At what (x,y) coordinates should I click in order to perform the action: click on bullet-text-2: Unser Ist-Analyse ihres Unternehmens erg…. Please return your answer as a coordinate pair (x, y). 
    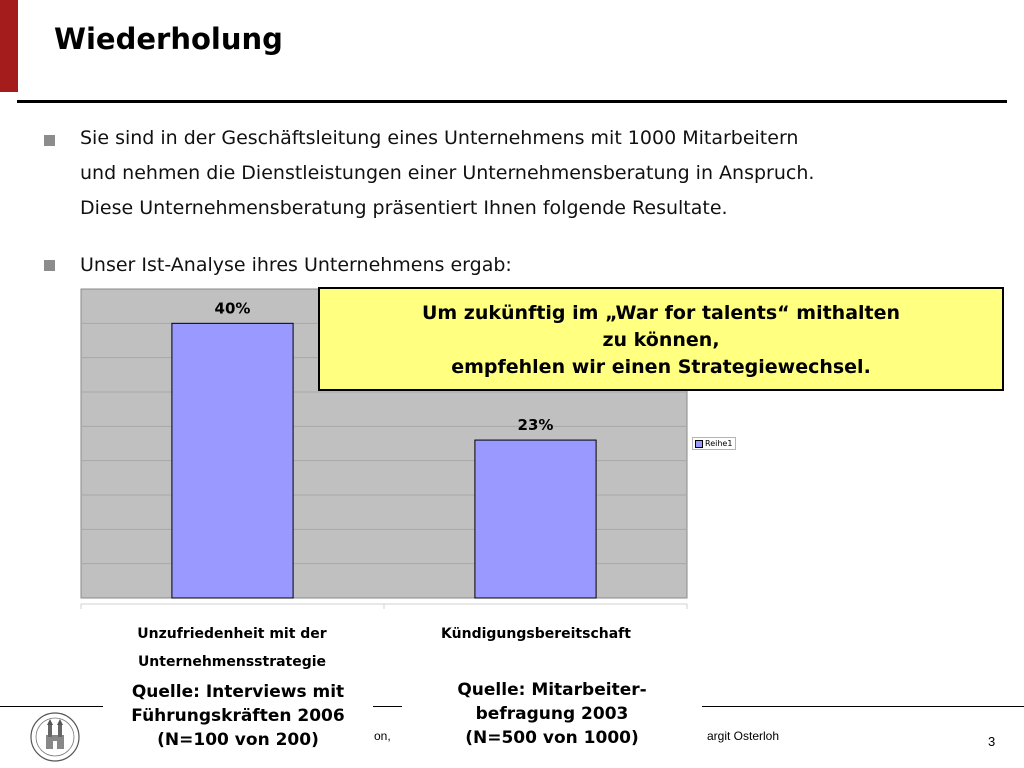
    Looking at the image, I should click on (296, 265).